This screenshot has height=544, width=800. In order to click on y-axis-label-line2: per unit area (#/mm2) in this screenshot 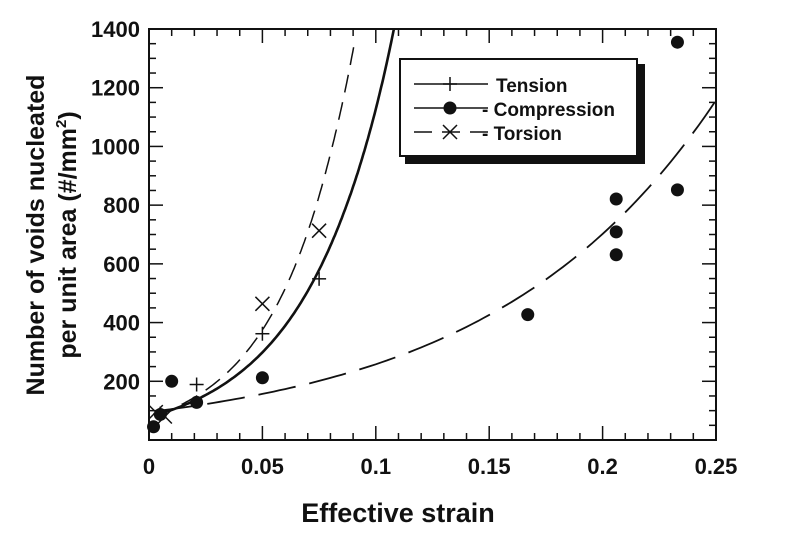, I will do `click(67, 234)`.